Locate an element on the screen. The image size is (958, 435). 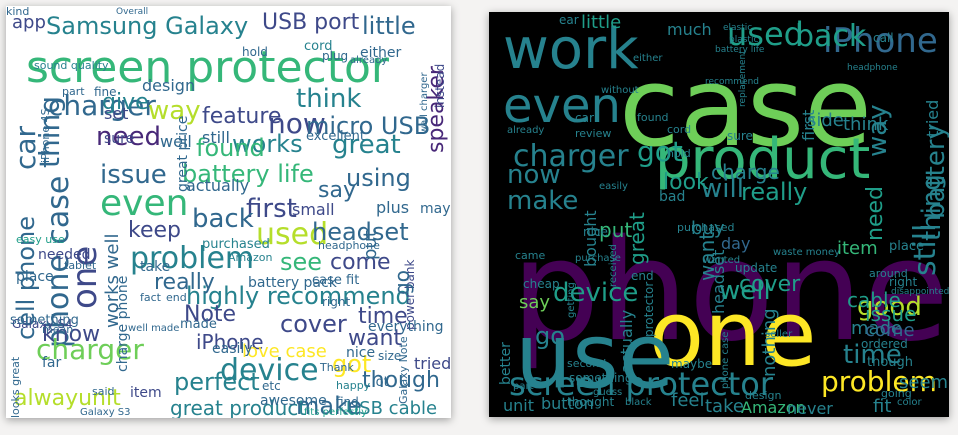
left-cloud-word: actually is located at coordinates (218, 185).